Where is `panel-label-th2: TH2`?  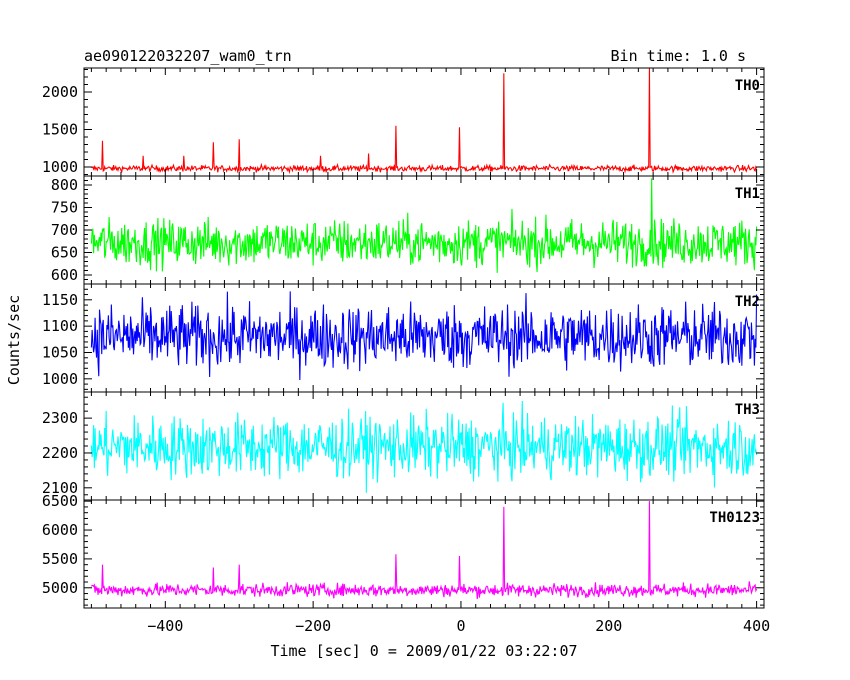
panel-label-th2: TH2 is located at coordinates (747, 302).